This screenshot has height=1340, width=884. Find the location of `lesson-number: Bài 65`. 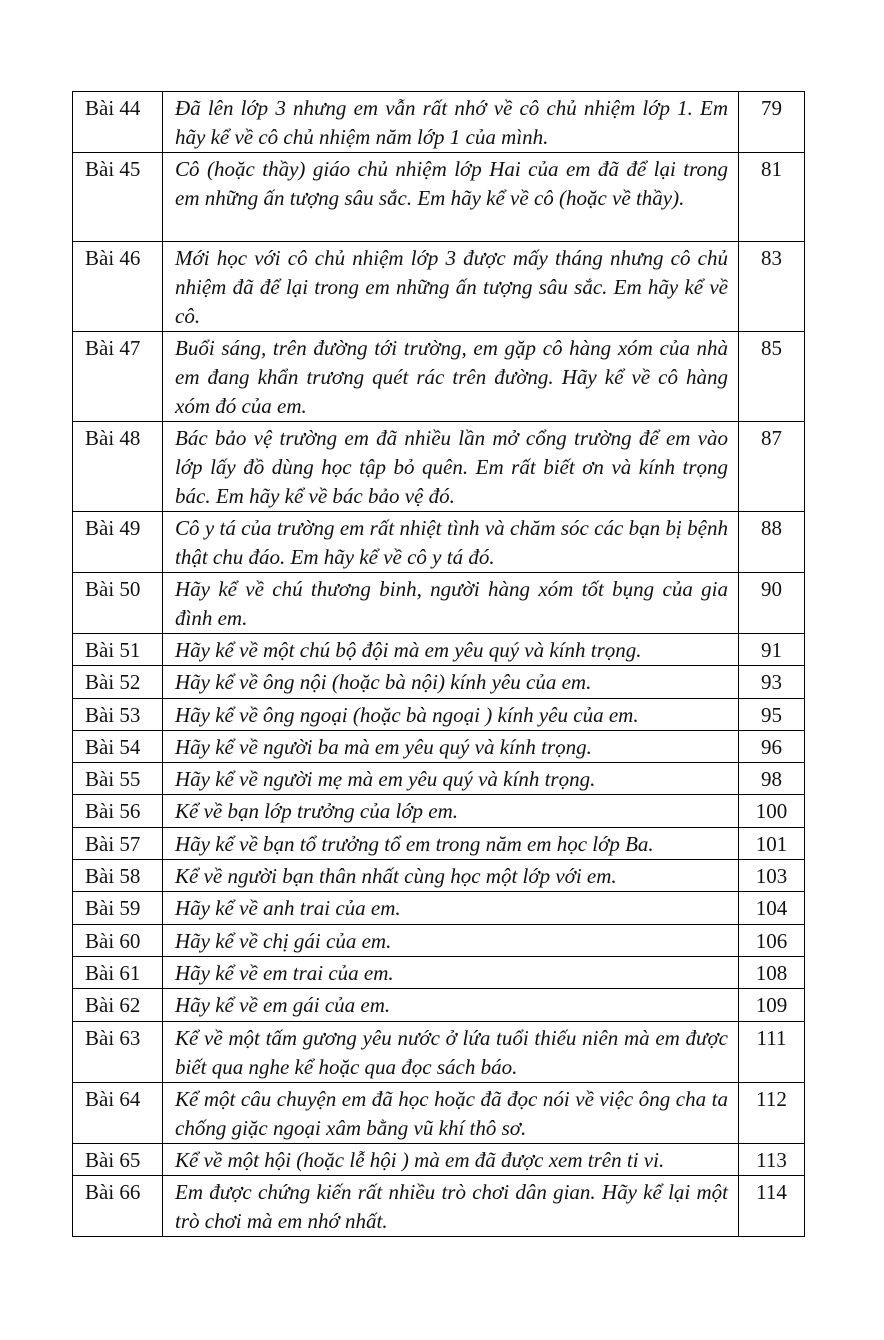

lesson-number: Bài 65 is located at coordinates (117, 1159).